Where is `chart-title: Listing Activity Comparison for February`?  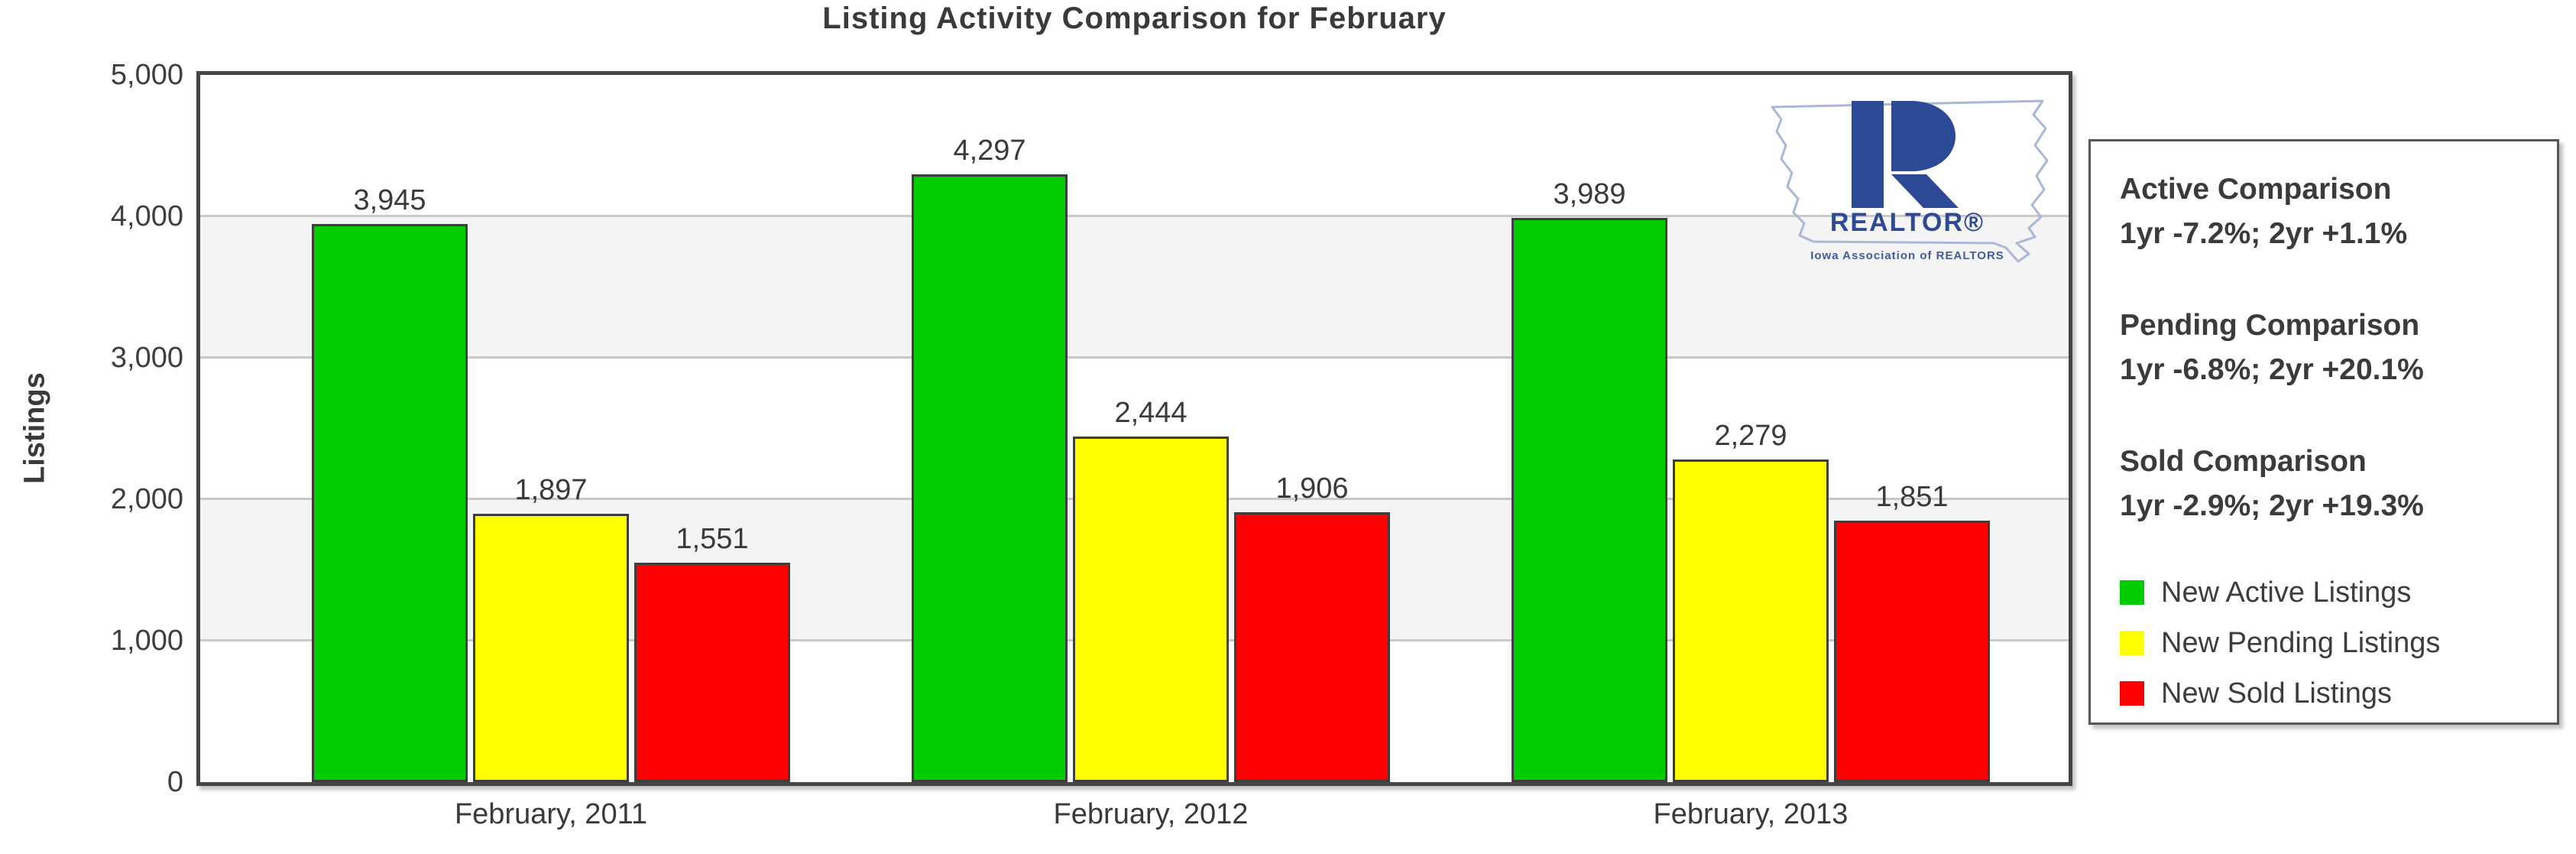
chart-title: Listing Activity Comparison for February is located at coordinates (1134, 18).